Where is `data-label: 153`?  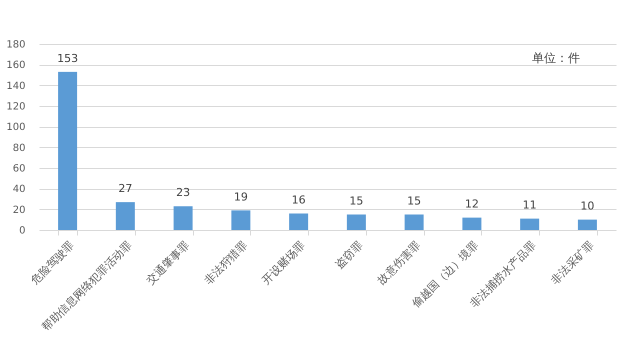 data-label: 153 is located at coordinates (67, 58).